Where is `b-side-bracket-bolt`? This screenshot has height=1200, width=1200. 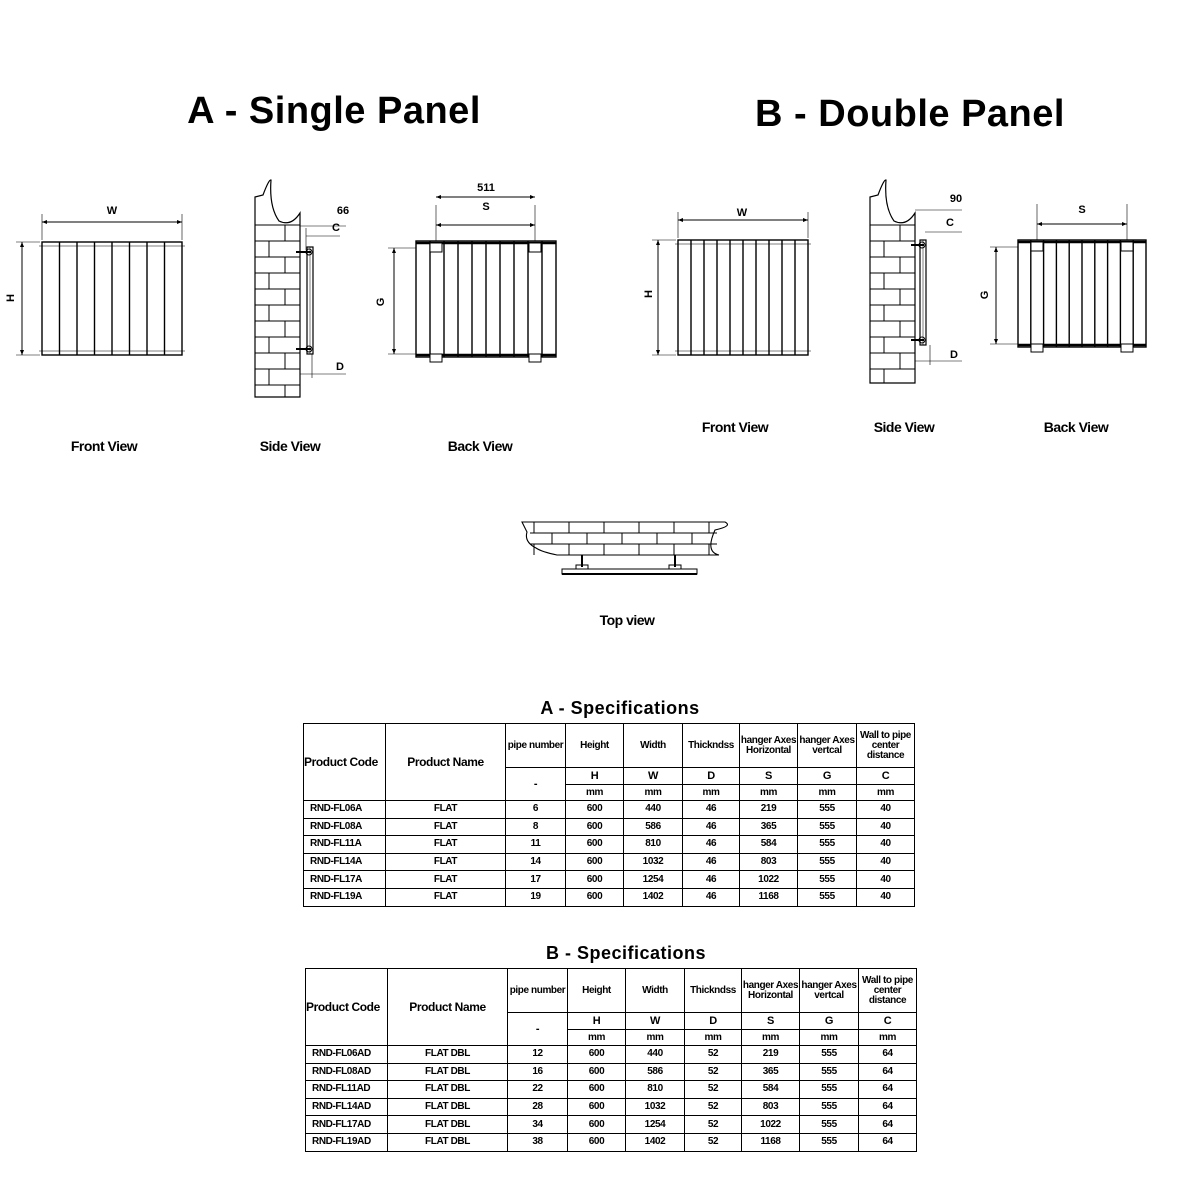
b-side-bracket-bolt is located at coordinates (922, 340).